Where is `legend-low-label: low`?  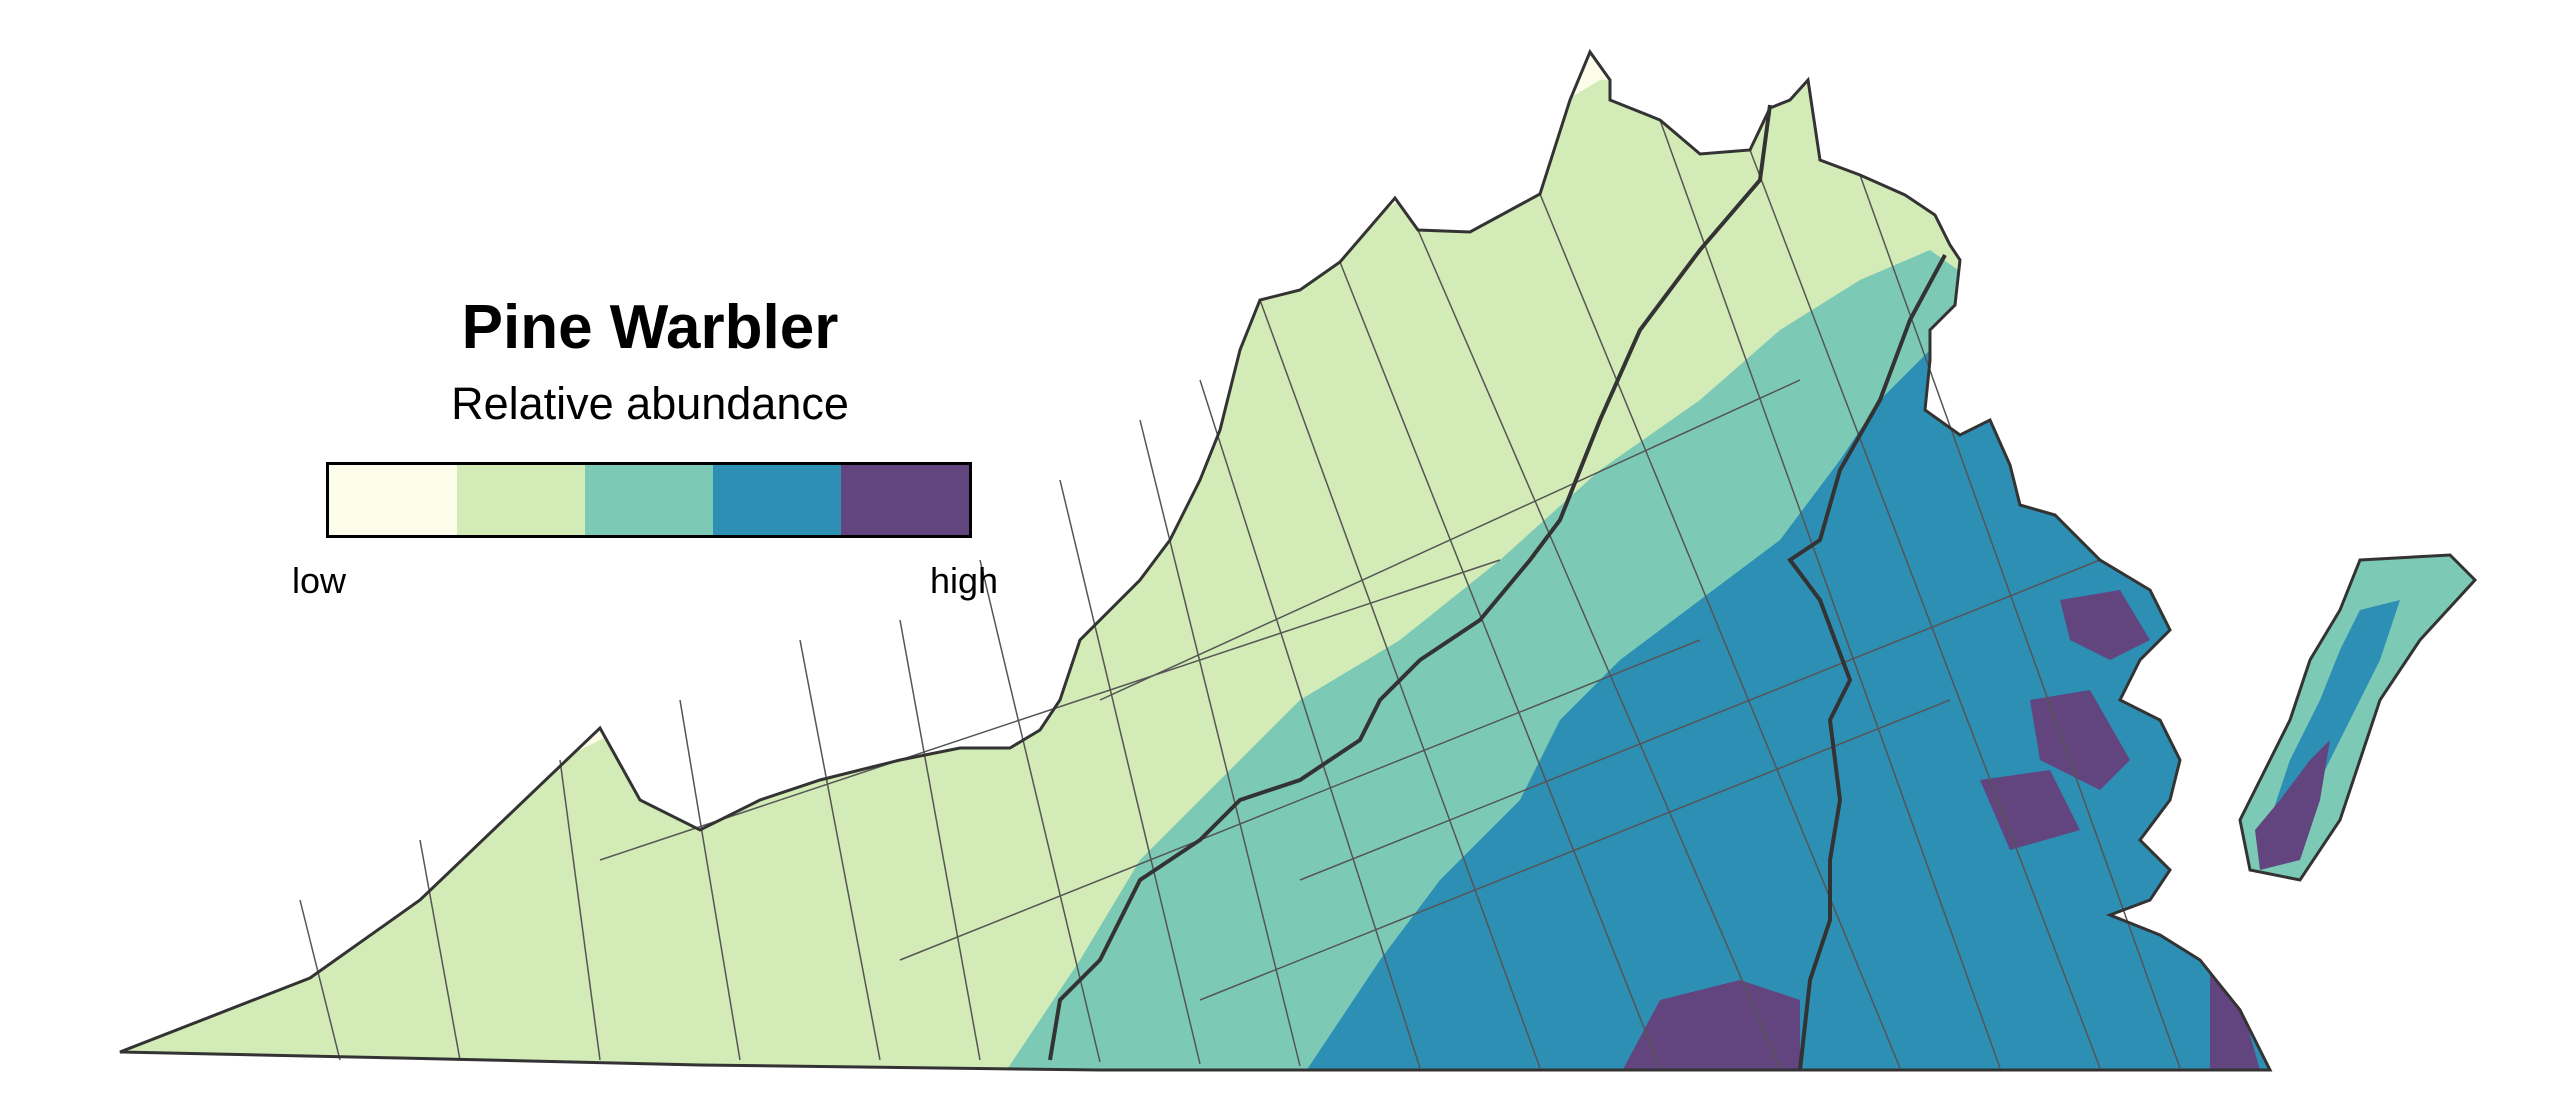 legend-low-label: low is located at coordinates (319, 580).